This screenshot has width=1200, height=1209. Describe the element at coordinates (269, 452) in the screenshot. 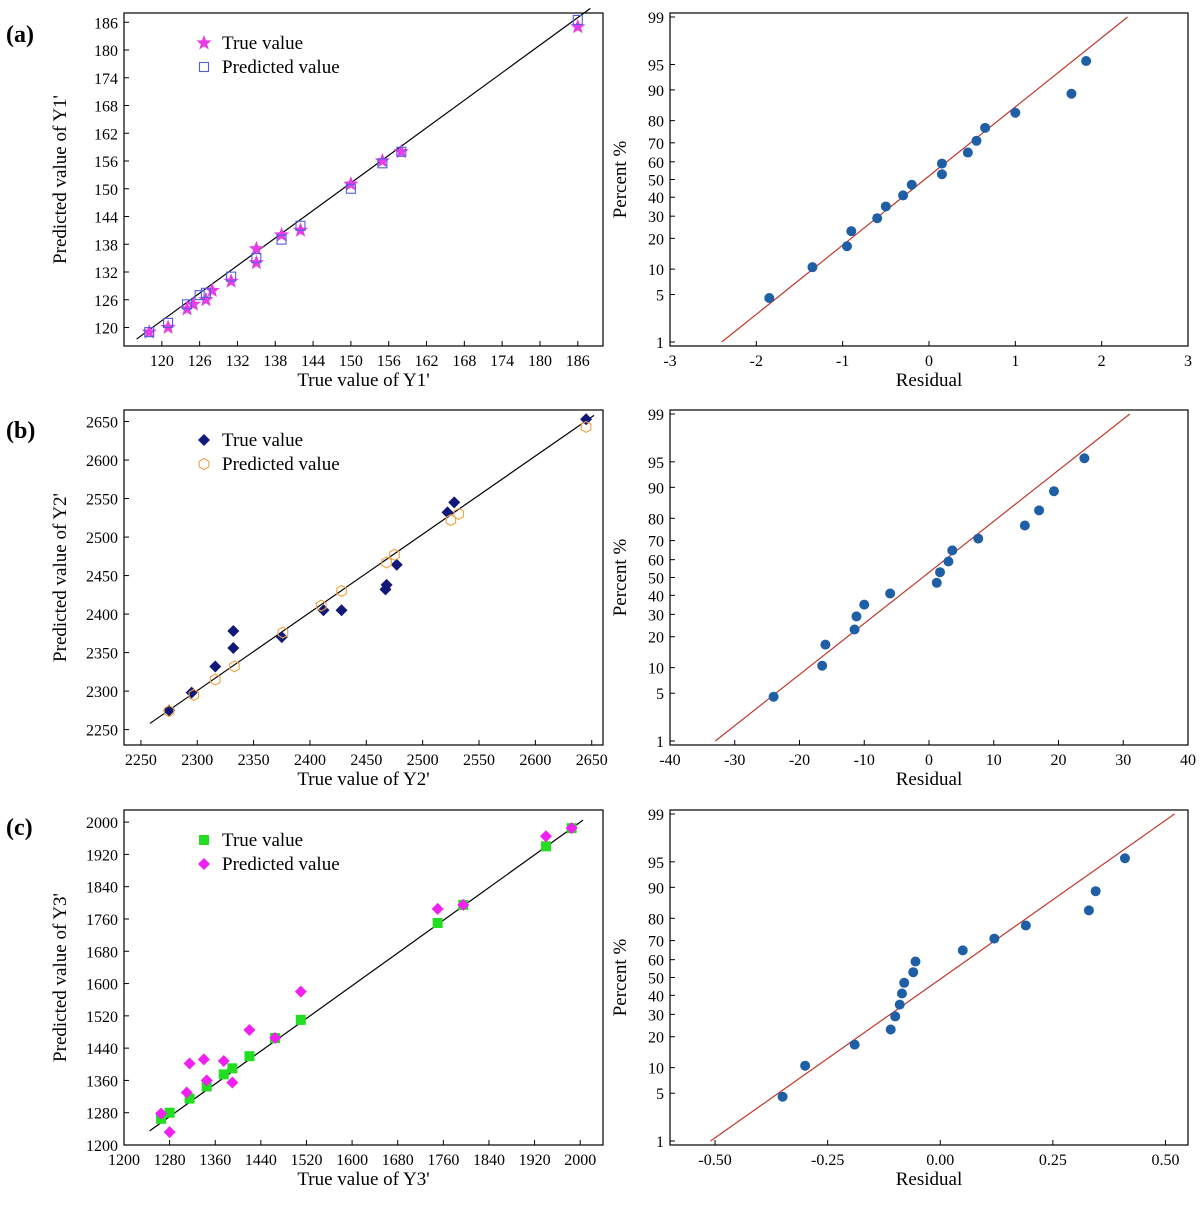

I see `b-pred-vs-true-legend: True value Predicted value` at that location.